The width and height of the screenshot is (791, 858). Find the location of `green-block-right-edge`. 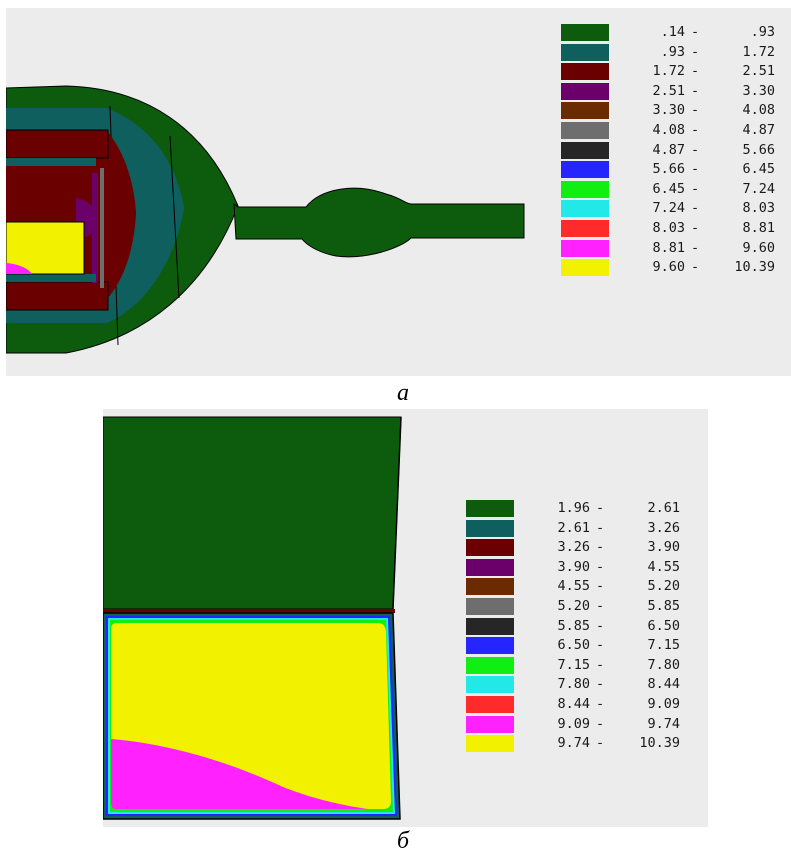

green-block-right-edge is located at coordinates (397, 513).